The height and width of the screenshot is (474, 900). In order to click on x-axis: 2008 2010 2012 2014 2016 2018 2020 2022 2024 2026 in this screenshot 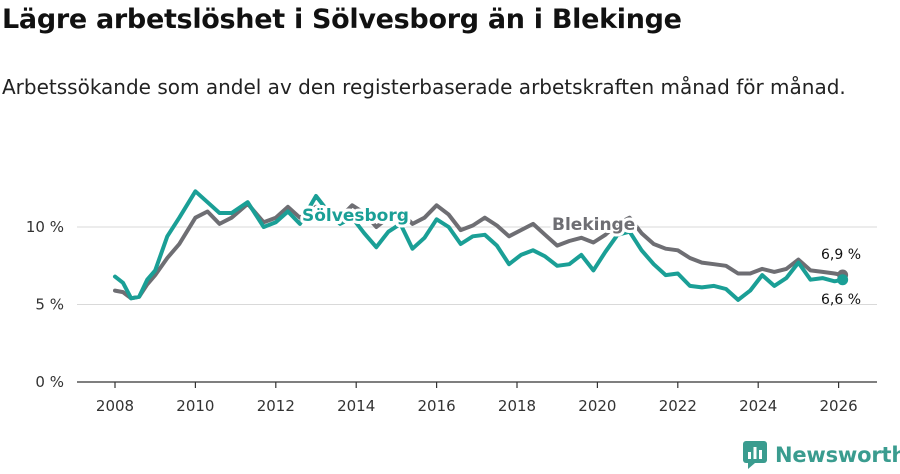, I will do `click(477, 398)`.